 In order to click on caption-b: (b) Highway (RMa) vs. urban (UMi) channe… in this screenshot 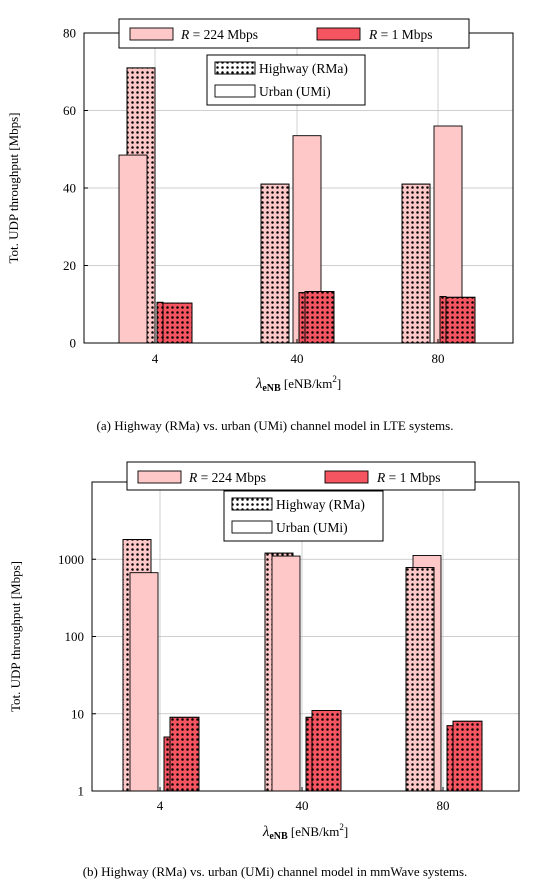, I will do `click(275, 871)`.